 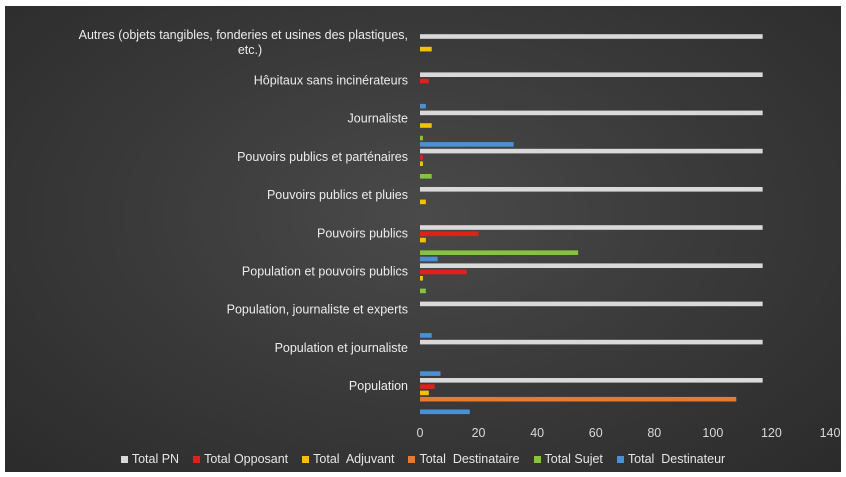 I want to click on legend-label: Total Sujet, so click(x=574, y=459).